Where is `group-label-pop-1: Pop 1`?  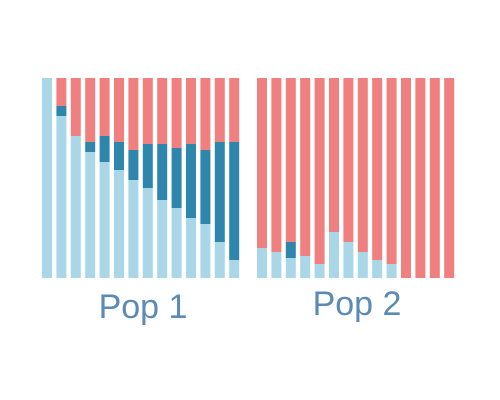 group-label-pop-1: Pop 1 is located at coordinates (143, 307).